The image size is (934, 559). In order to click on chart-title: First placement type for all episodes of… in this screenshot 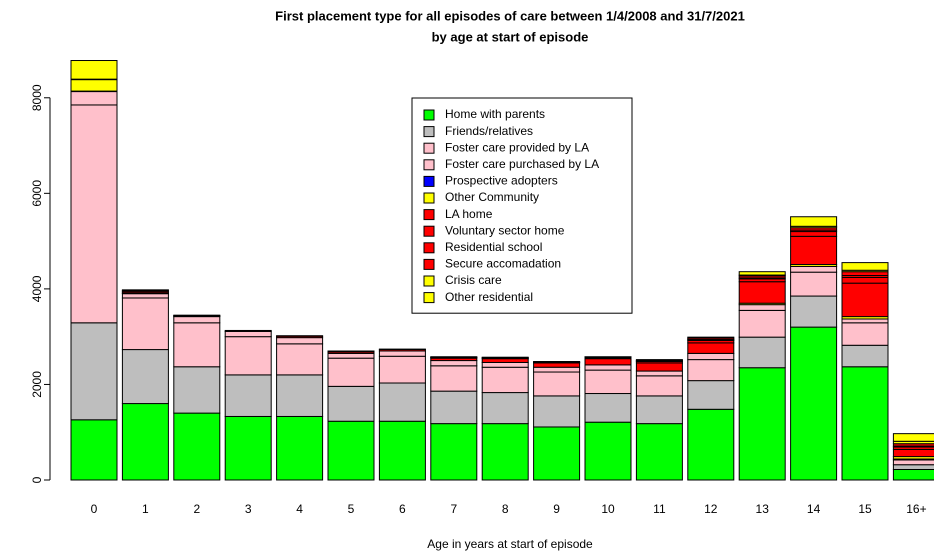, I will do `click(510, 15)`.